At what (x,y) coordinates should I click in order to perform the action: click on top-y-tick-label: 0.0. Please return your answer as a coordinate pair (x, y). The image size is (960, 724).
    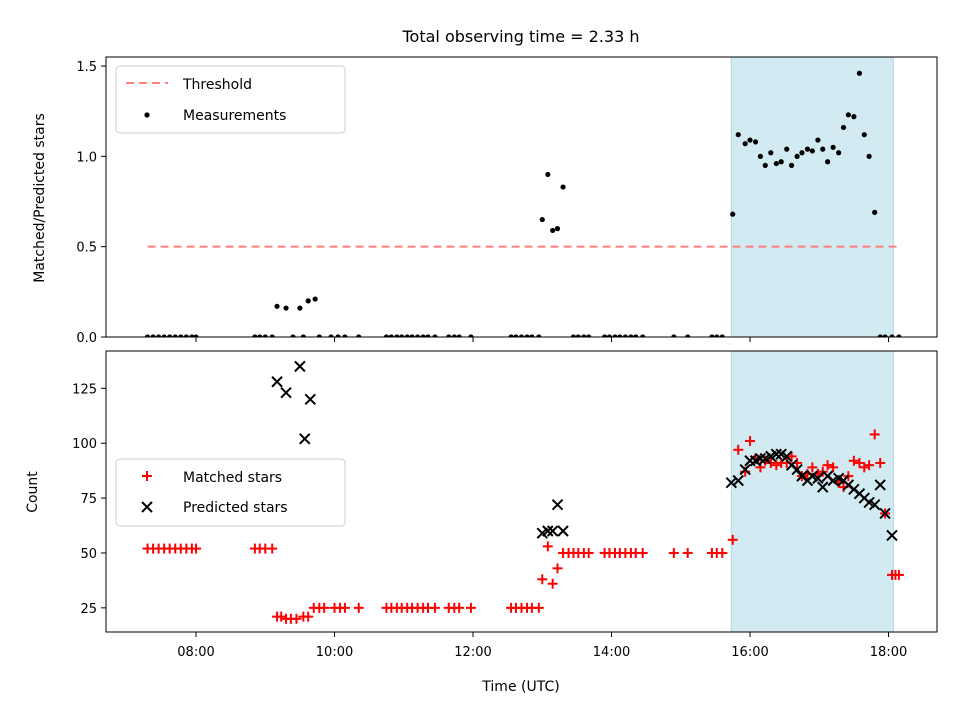
    Looking at the image, I should click on (86, 338).